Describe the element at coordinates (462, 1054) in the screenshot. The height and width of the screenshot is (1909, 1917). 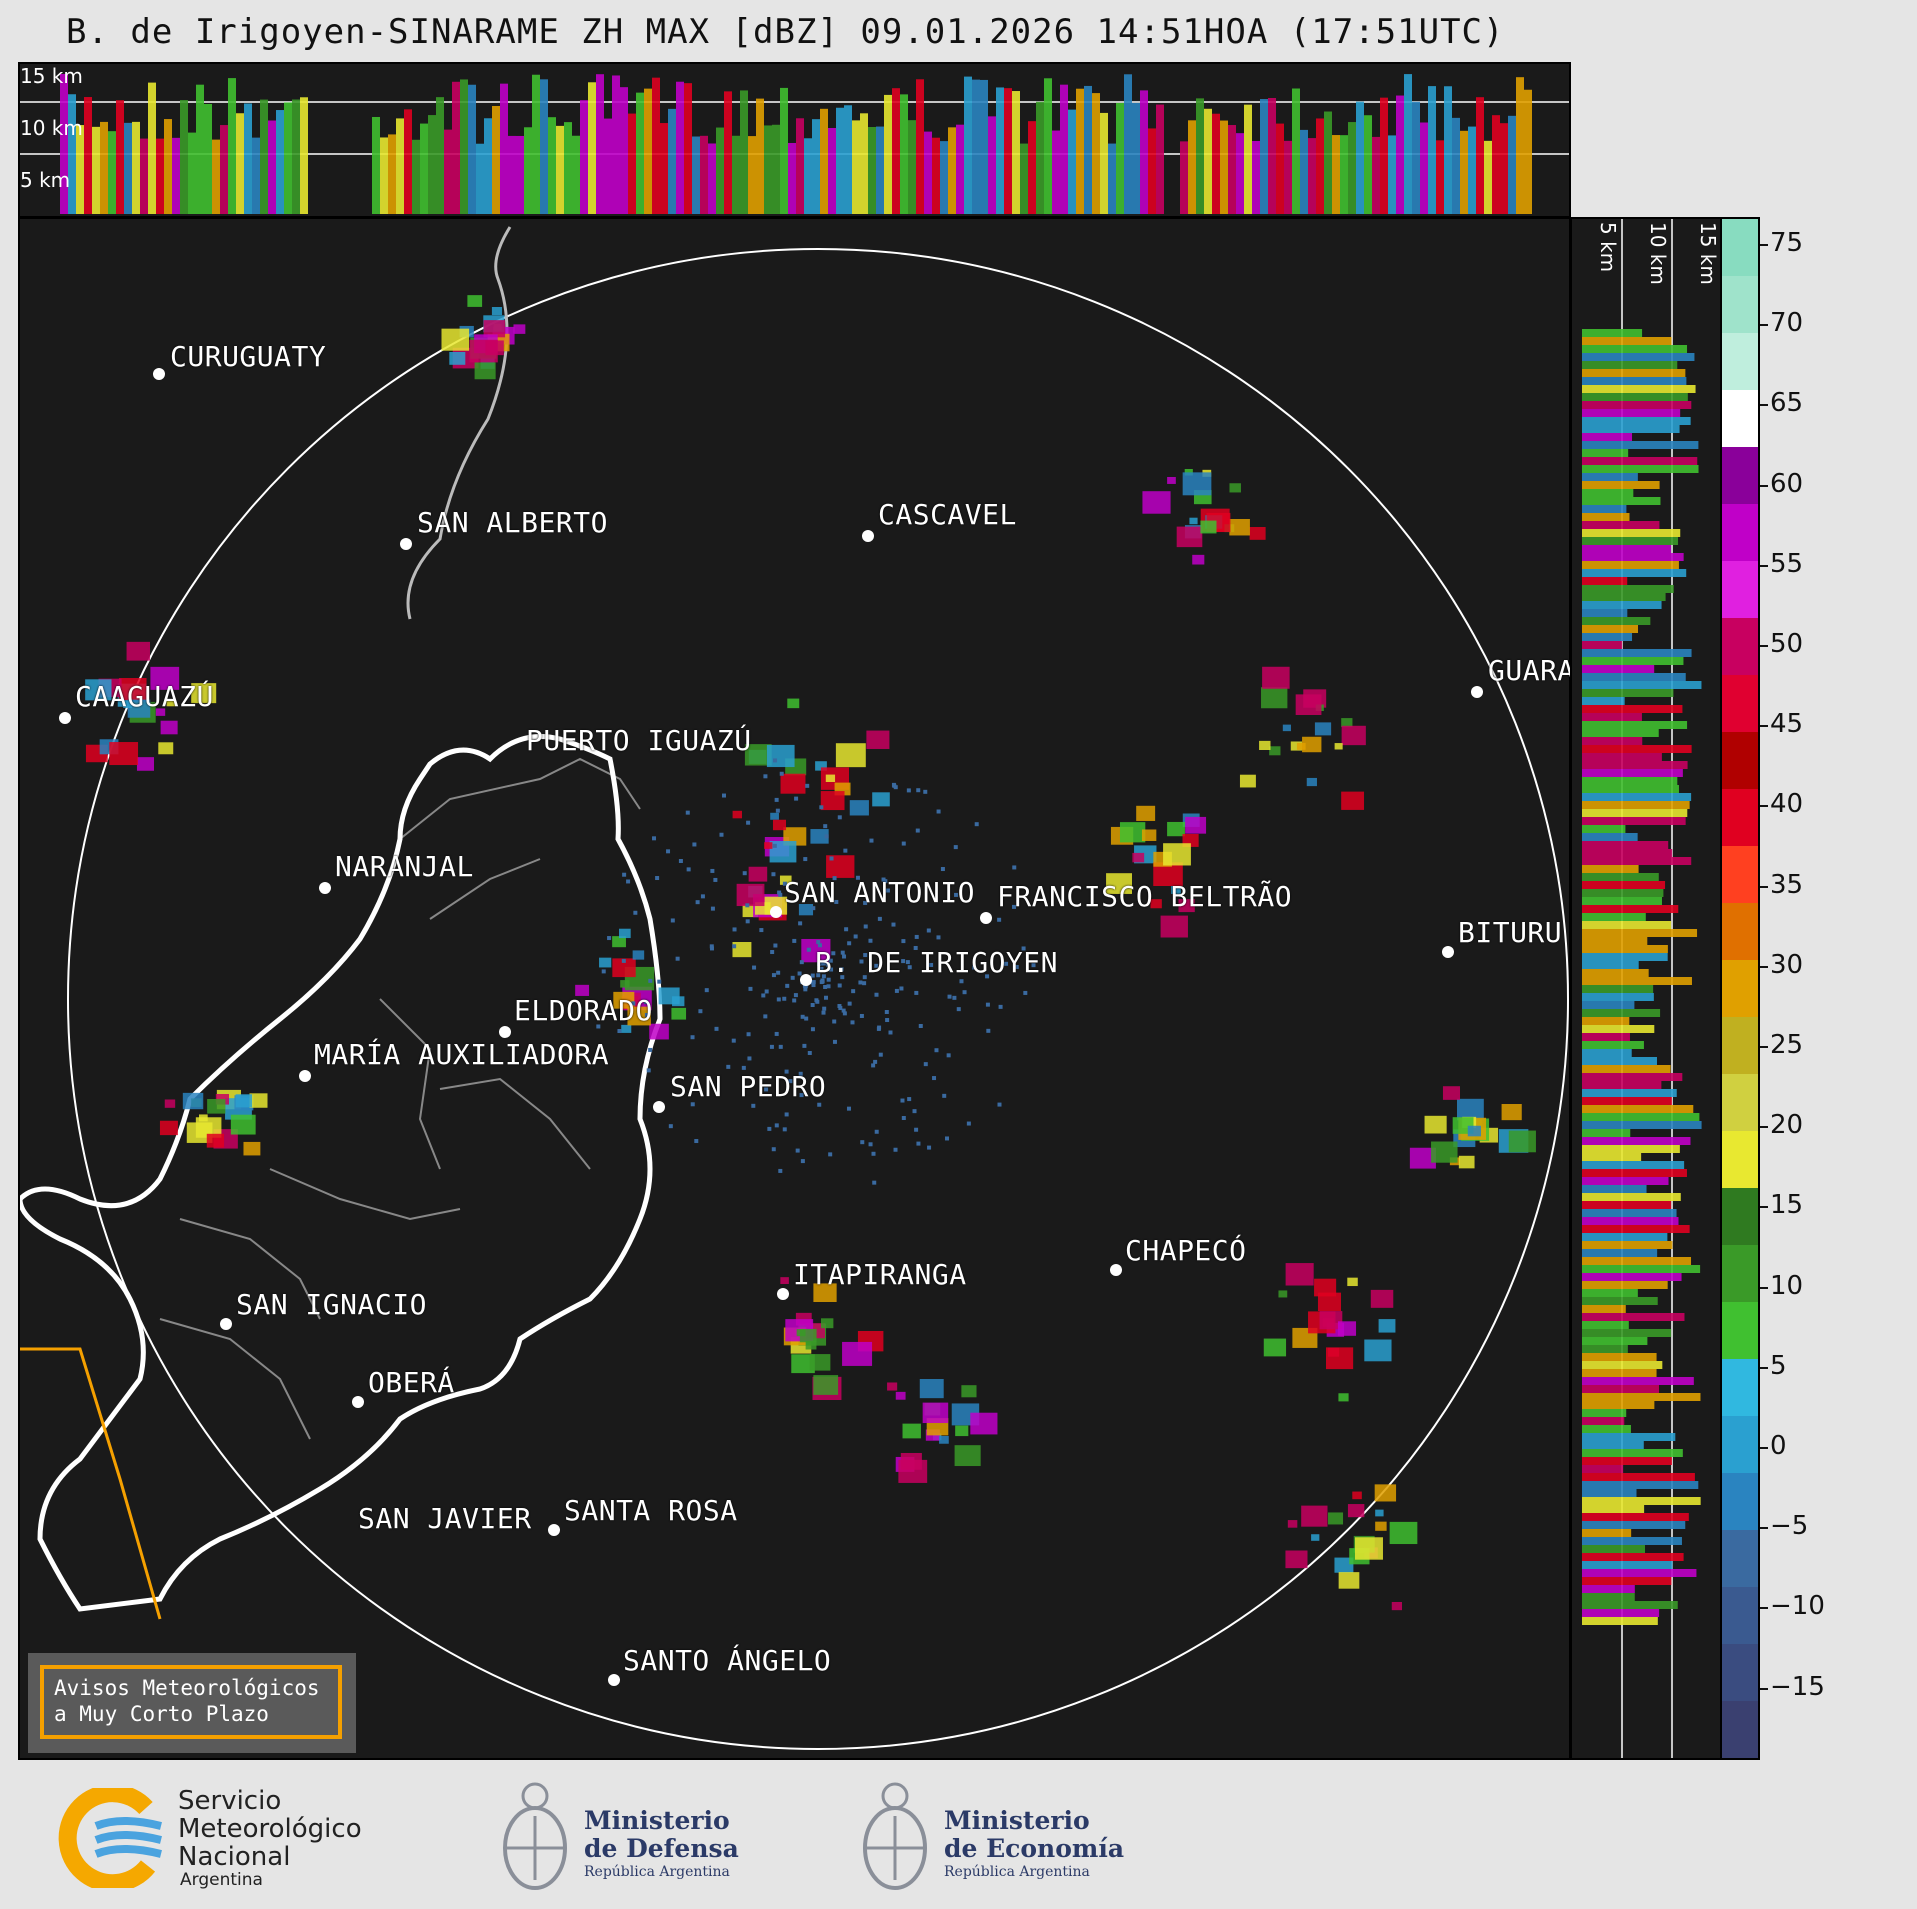
I see `city-label-maria-auxiliadora: MARÍA AUXILIADORA` at that location.